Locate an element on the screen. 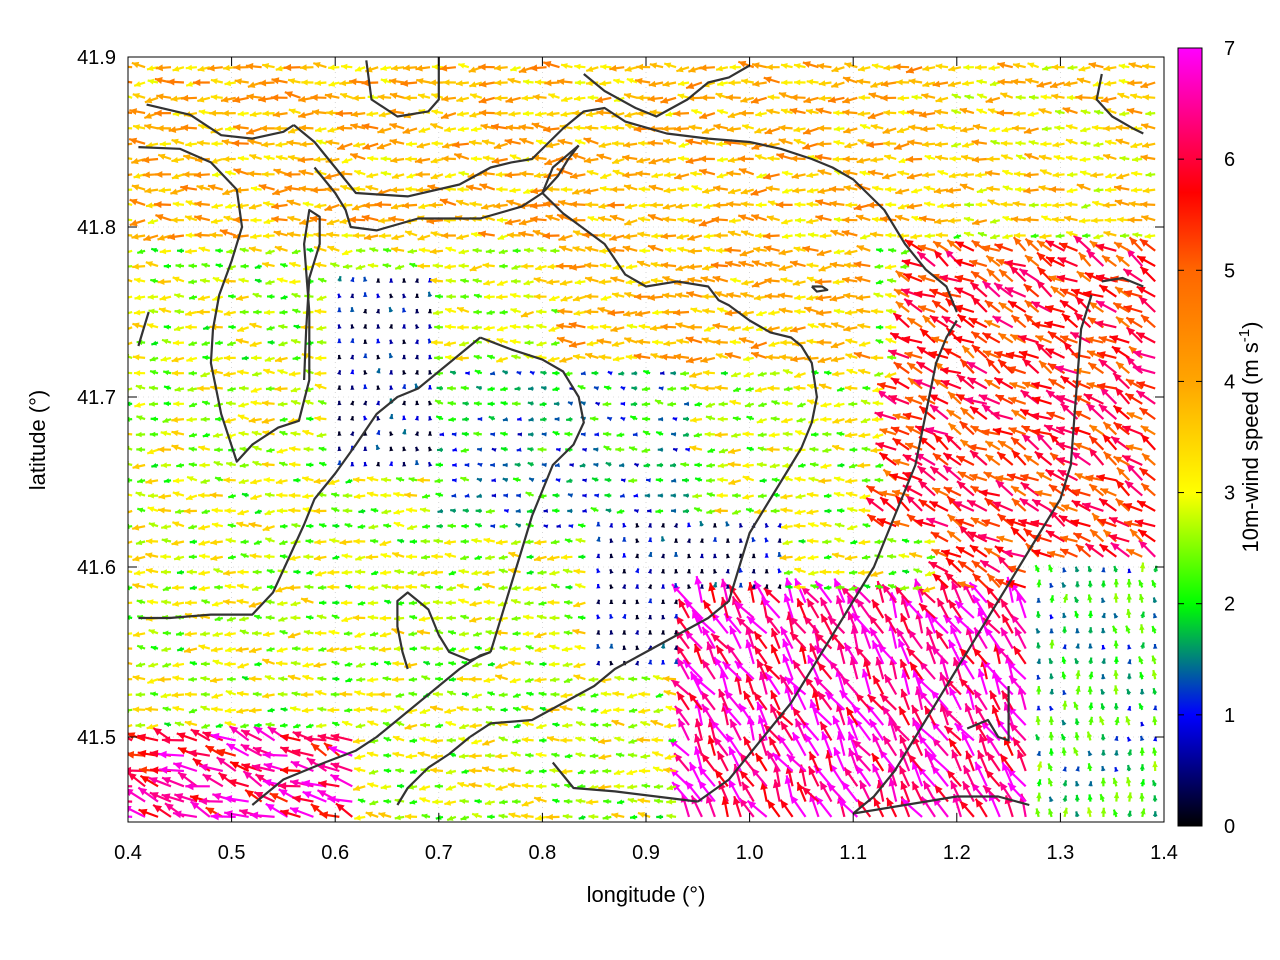  x-tick-label: 1.2 is located at coordinates (957, 853).